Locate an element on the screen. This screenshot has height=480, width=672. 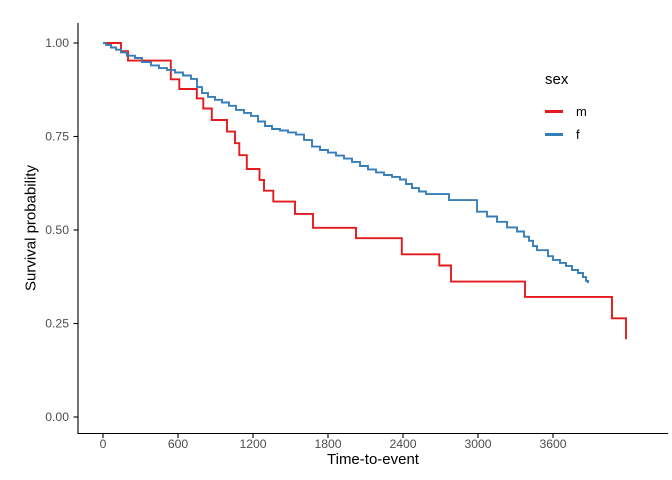
y-axis-ticks: 0.00 0.25 0.50 0.75 1.00 is located at coordinates (61, 230).